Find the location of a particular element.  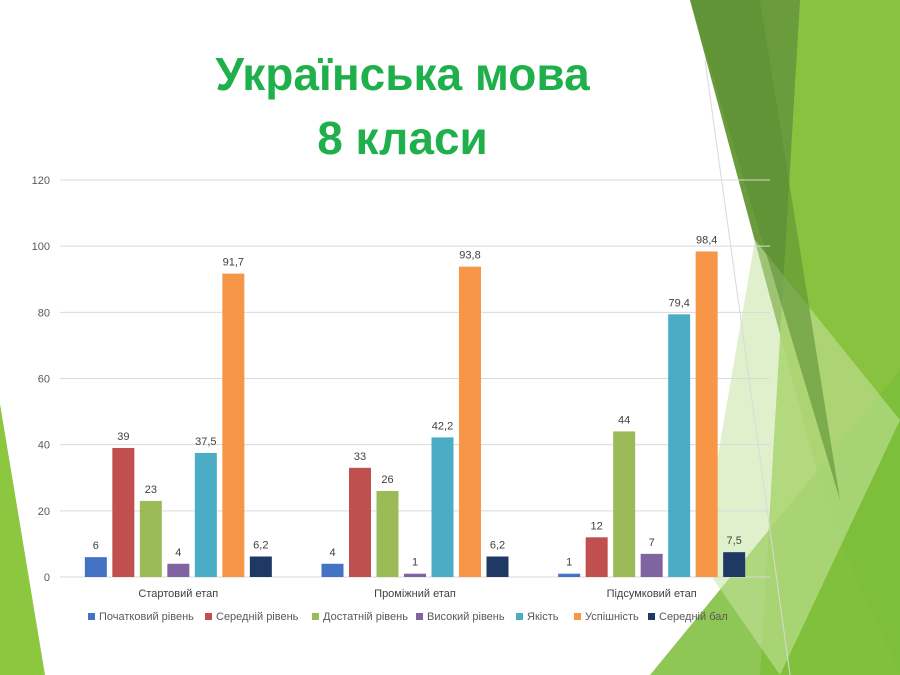

data-label: 7,5 is located at coordinates (734, 541).